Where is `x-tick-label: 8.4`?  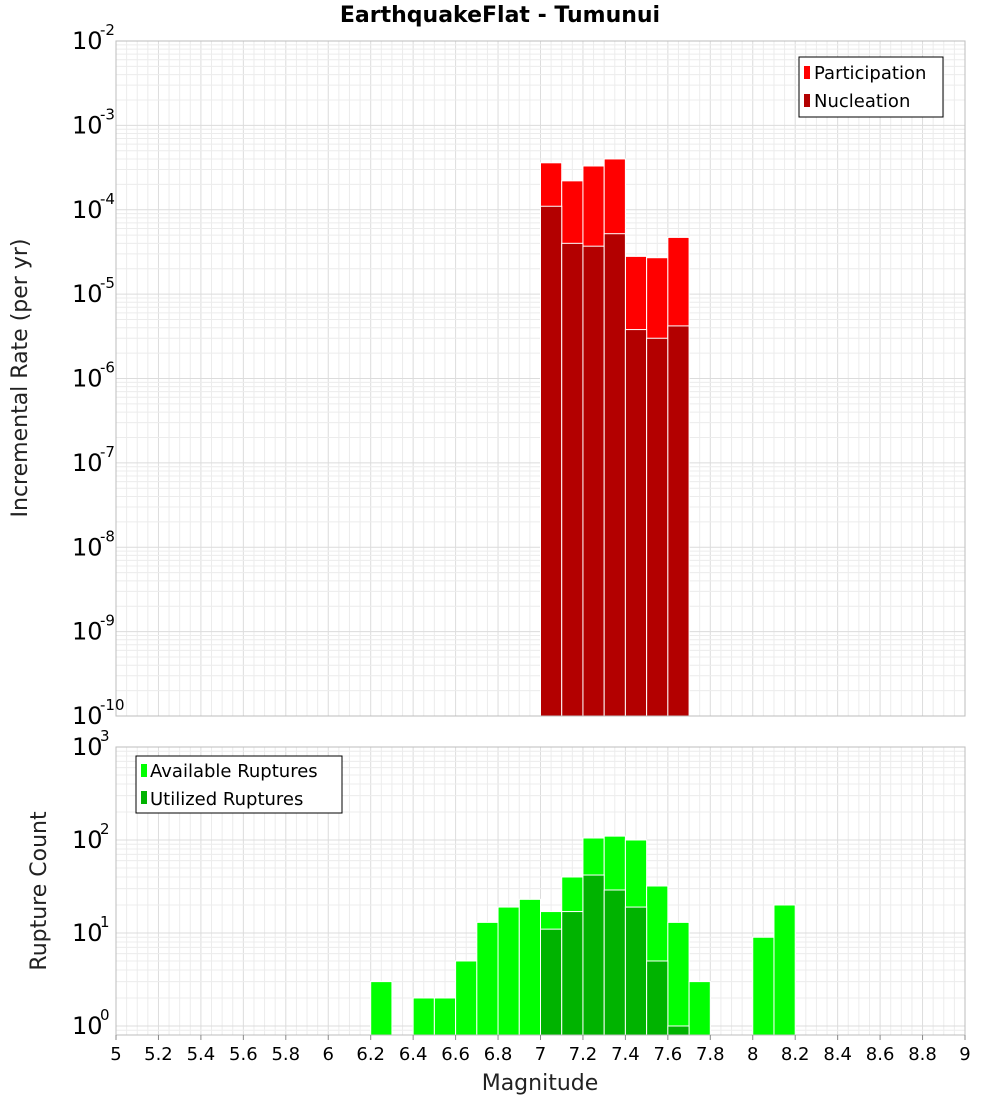 x-tick-label: 8.4 is located at coordinates (837, 1054).